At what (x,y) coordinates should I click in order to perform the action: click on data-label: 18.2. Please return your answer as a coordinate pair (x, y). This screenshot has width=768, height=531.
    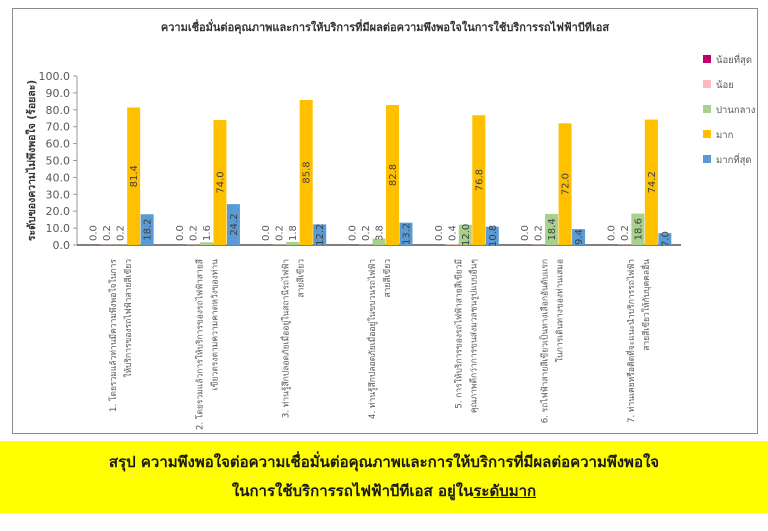
    Looking at the image, I should click on (148, 229).